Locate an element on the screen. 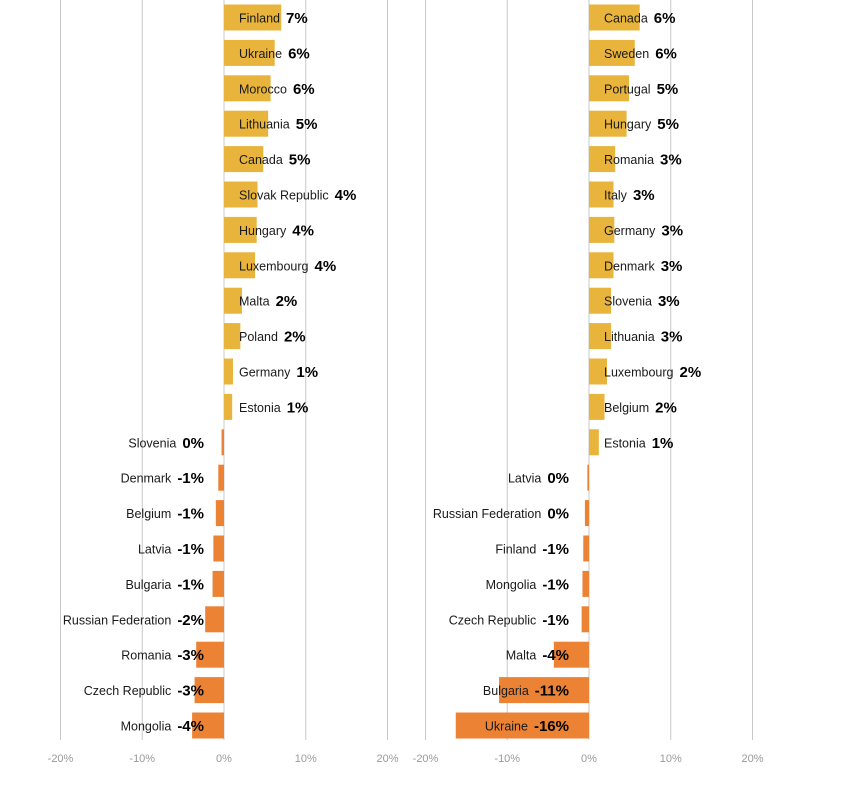  data-label: -16% is located at coordinates (551, 726).